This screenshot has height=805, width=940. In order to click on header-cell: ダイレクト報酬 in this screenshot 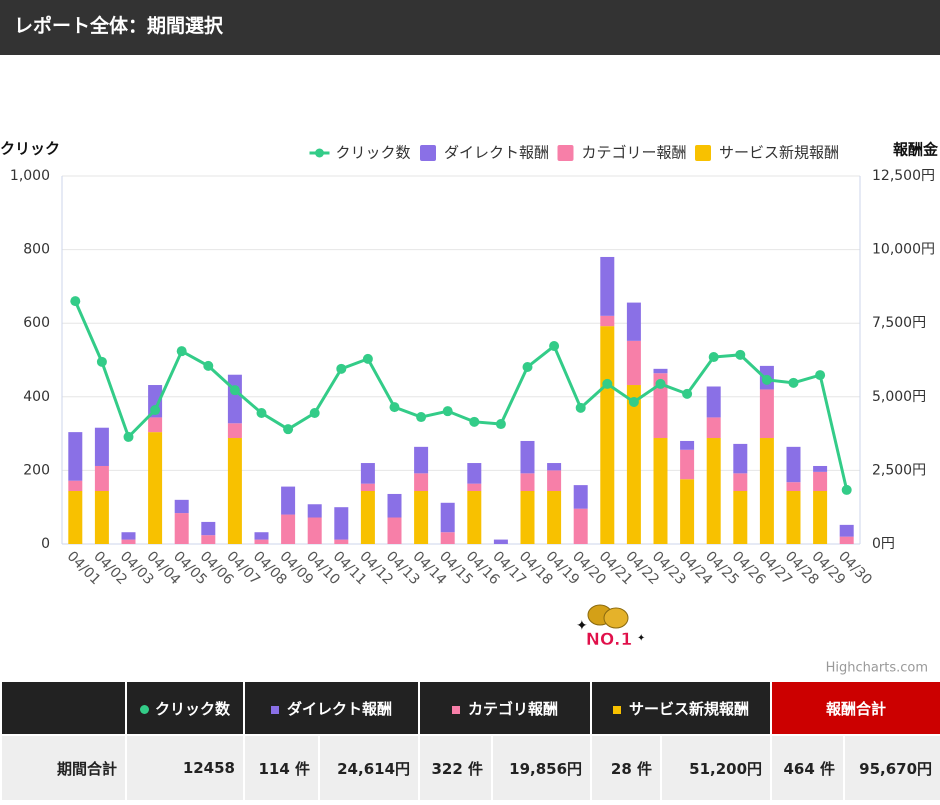, I will do `click(331, 708)`.